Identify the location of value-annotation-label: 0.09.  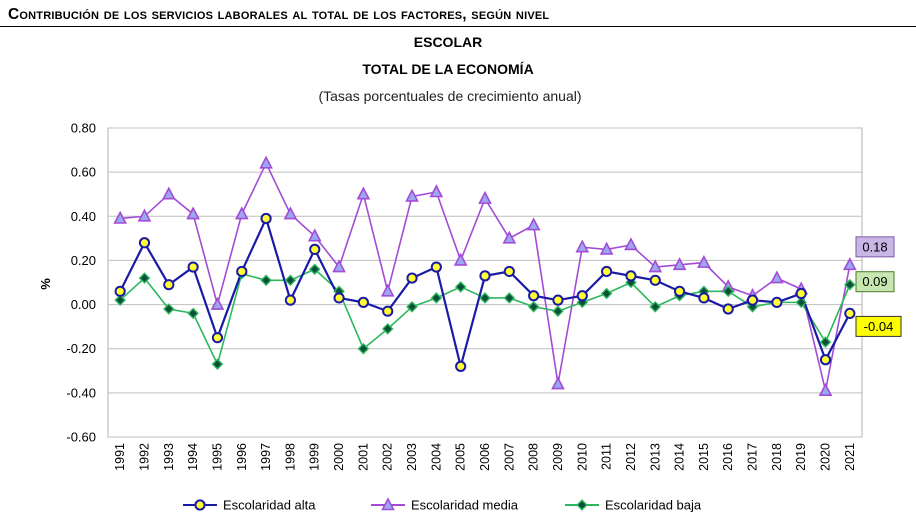
(874, 281).